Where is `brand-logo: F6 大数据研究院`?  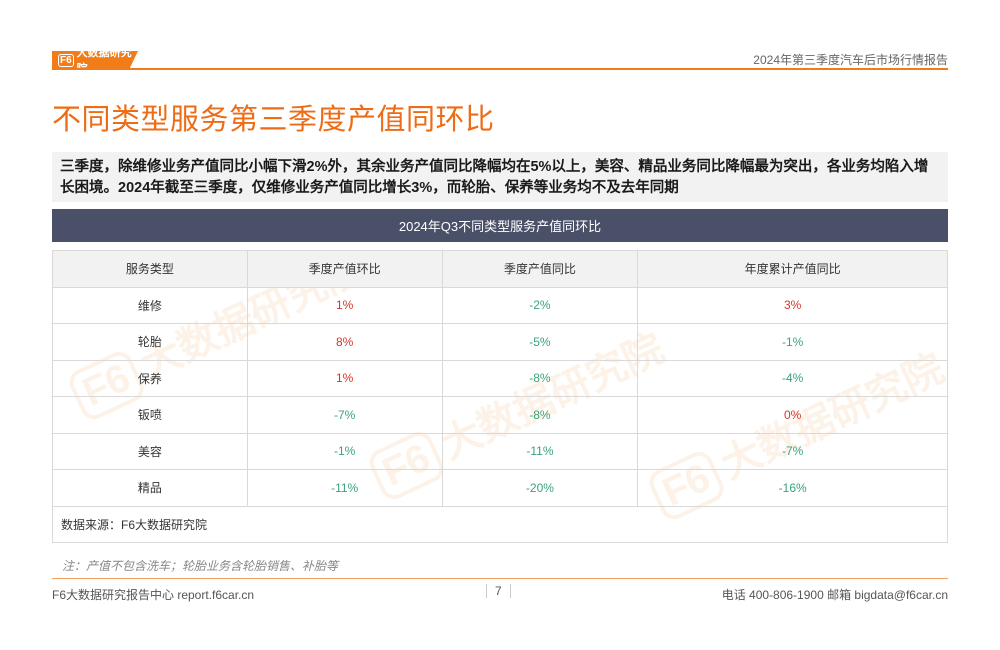
brand-logo: F6 大数据研究院 is located at coordinates (95, 60).